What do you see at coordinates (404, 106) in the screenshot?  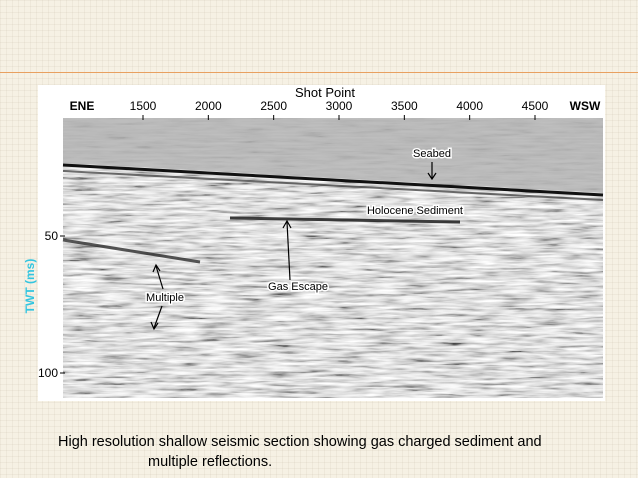 I see `x-tick-label: 3500` at bounding box center [404, 106].